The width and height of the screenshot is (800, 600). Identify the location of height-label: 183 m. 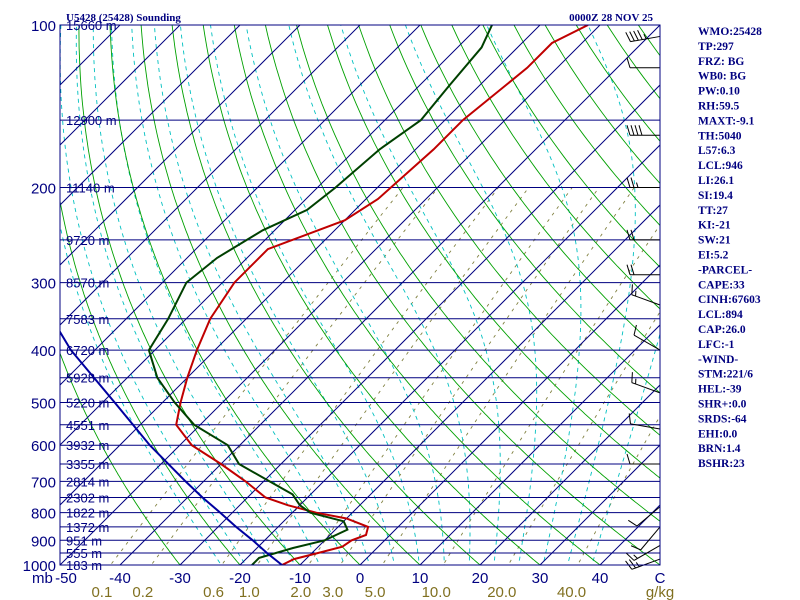
(84, 565).